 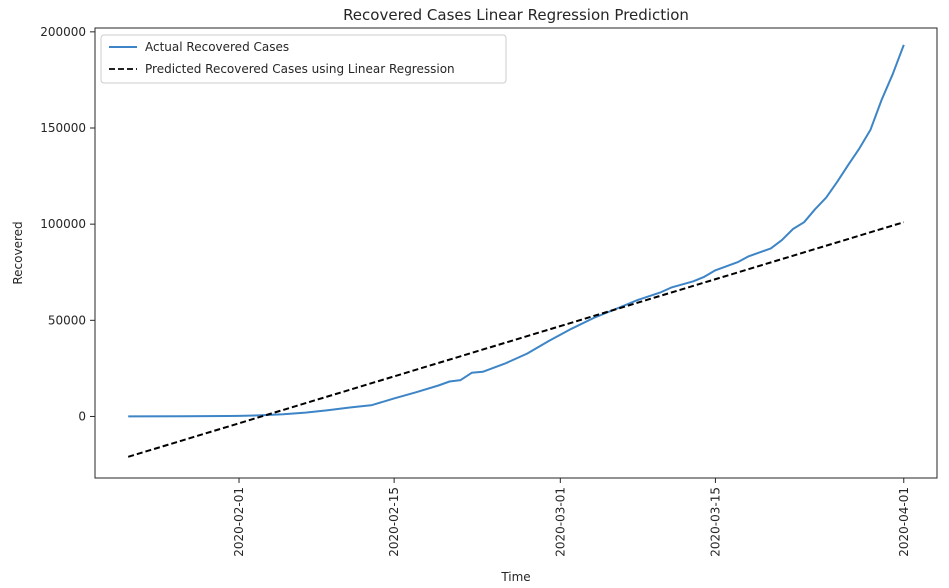 I want to click on legend-frame, so click(x=303, y=59).